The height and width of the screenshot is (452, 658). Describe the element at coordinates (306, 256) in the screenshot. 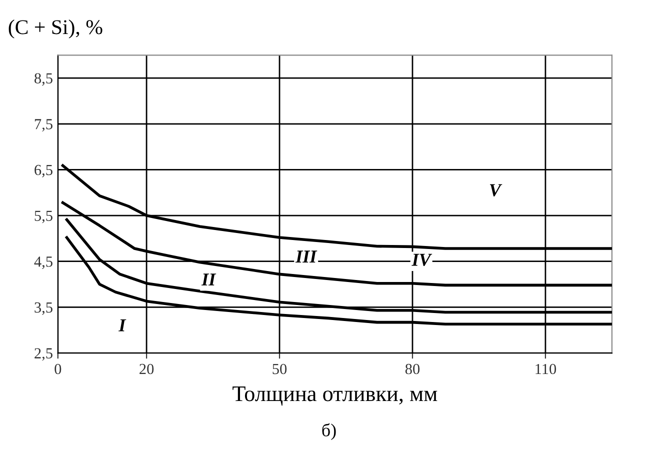

I see `annotation: III` at that location.